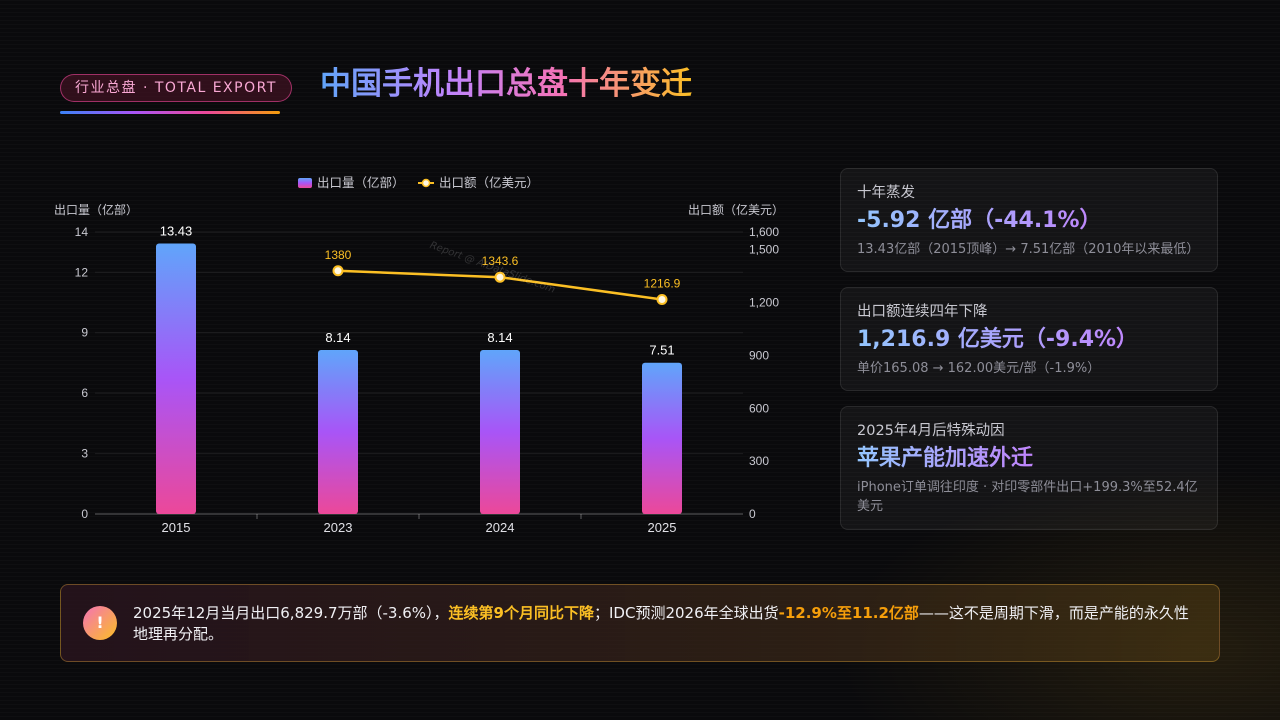  Describe the element at coordinates (931, 431) in the screenshot. I see `card-label: 2025年4月后特殊动因` at that location.